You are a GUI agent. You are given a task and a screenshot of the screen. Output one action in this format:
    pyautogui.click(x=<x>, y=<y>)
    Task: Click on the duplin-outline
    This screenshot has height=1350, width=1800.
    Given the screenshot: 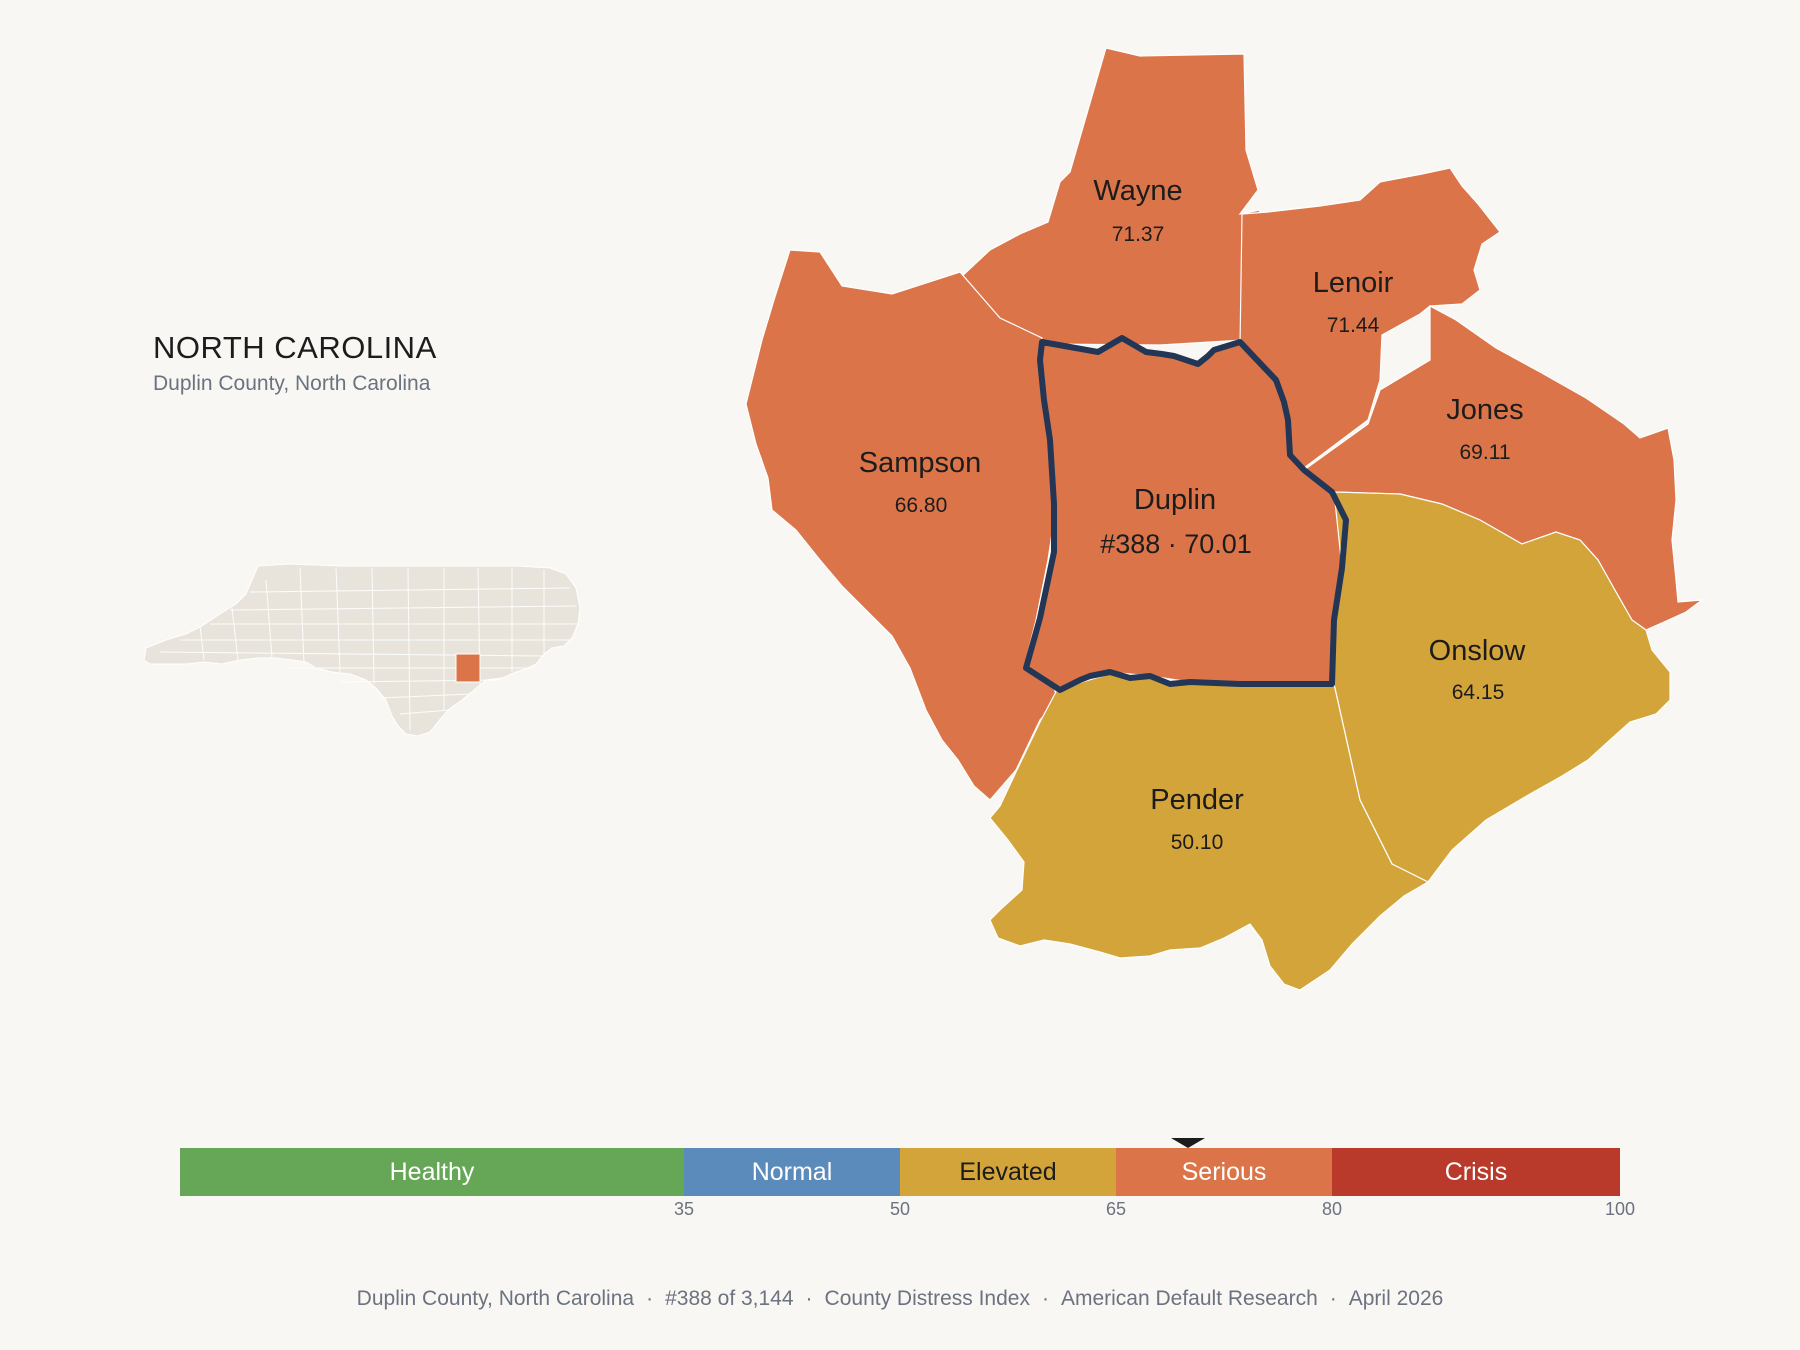 What is the action you would take?
    pyautogui.click(x=1186, y=514)
    